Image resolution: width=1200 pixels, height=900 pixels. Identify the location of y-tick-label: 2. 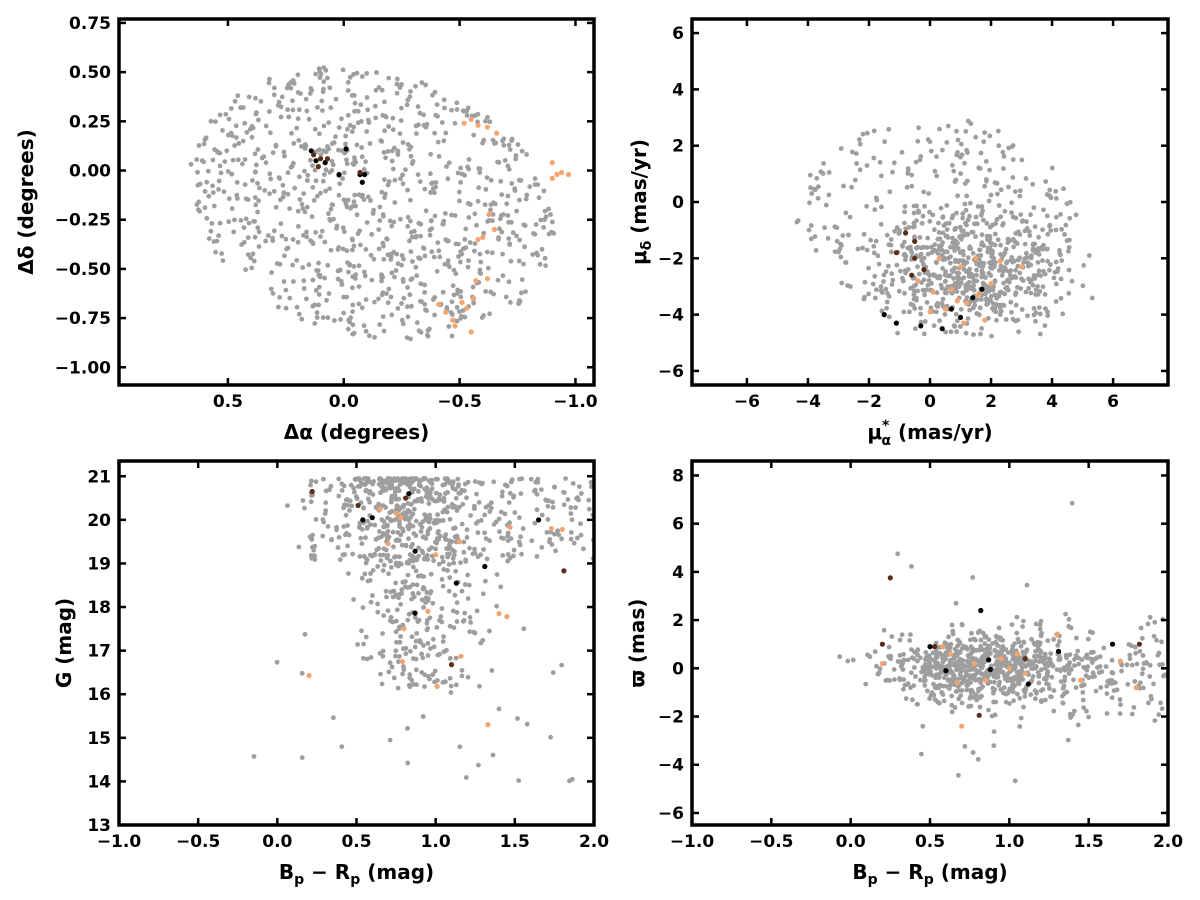
(678, 147).